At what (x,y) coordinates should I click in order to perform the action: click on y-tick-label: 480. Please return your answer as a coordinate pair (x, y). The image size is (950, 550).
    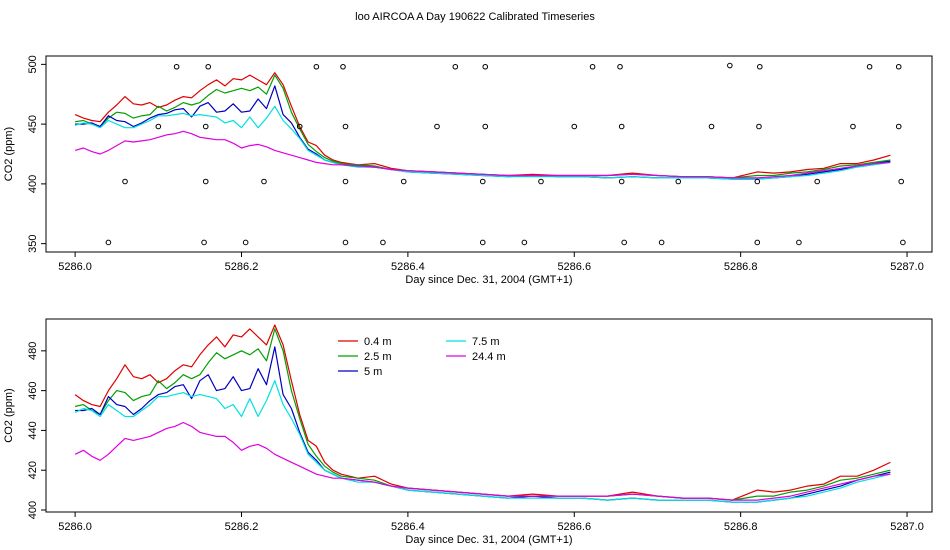
    Looking at the image, I should click on (33, 351).